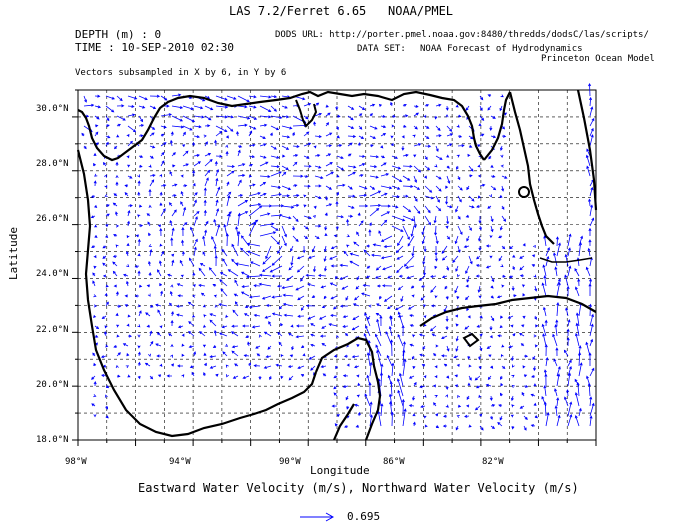 This screenshot has width=694, height=529. Describe the element at coordinates (13, 253) in the screenshot. I see `y-axis-title: Latitude` at that location.